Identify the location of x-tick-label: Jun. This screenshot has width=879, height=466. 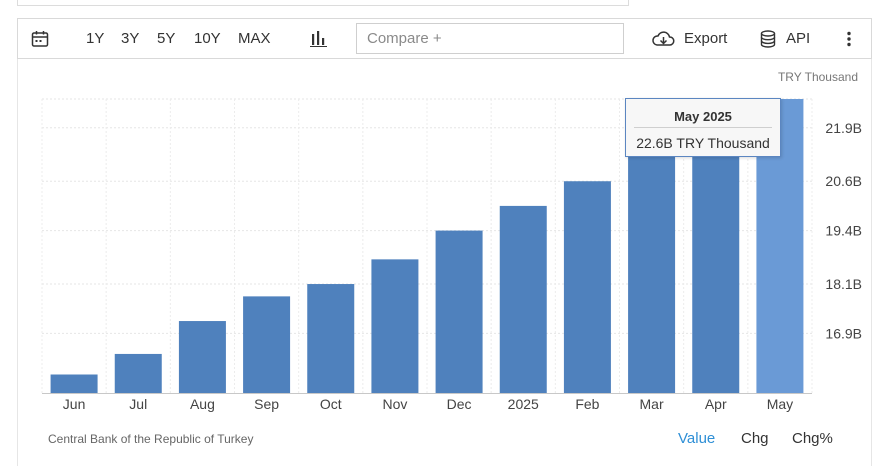
(74, 404).